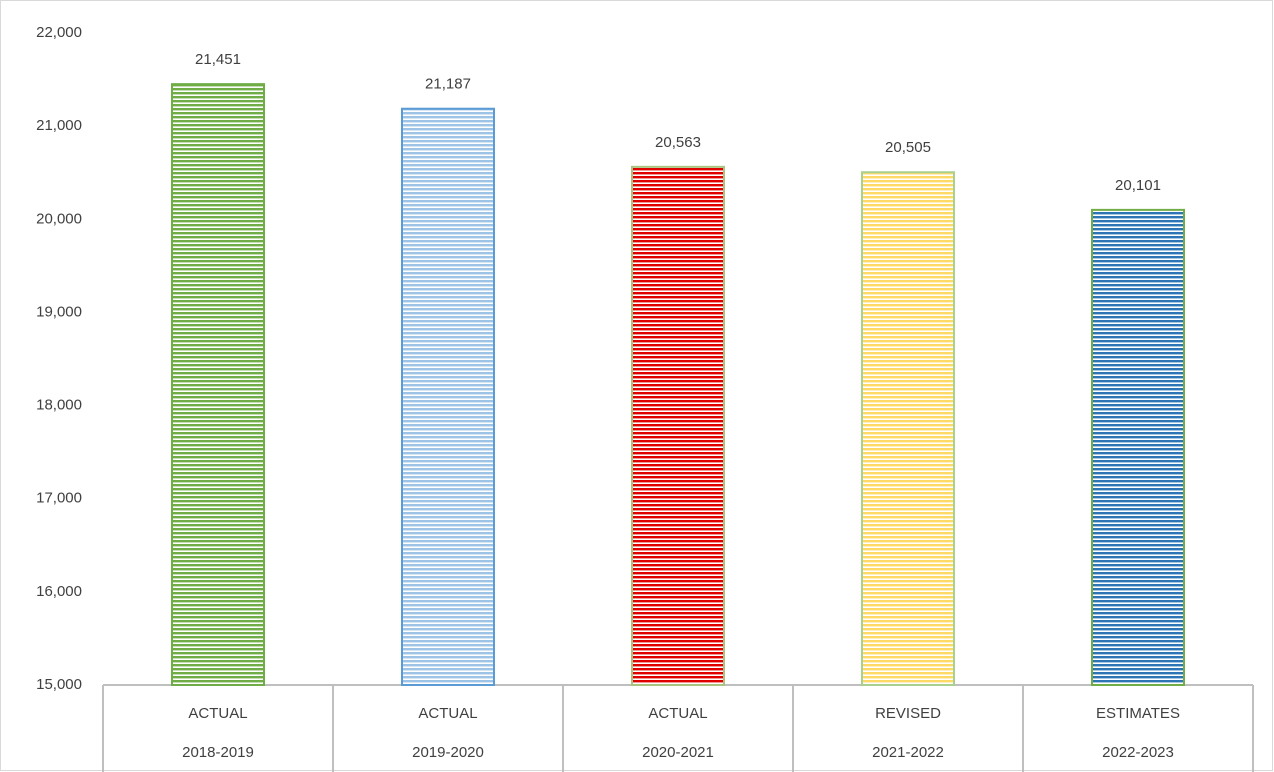 This screenshot has width=1274, height=772. I want to click on x-tick-label: 2022-2023, so click(1138, 752).